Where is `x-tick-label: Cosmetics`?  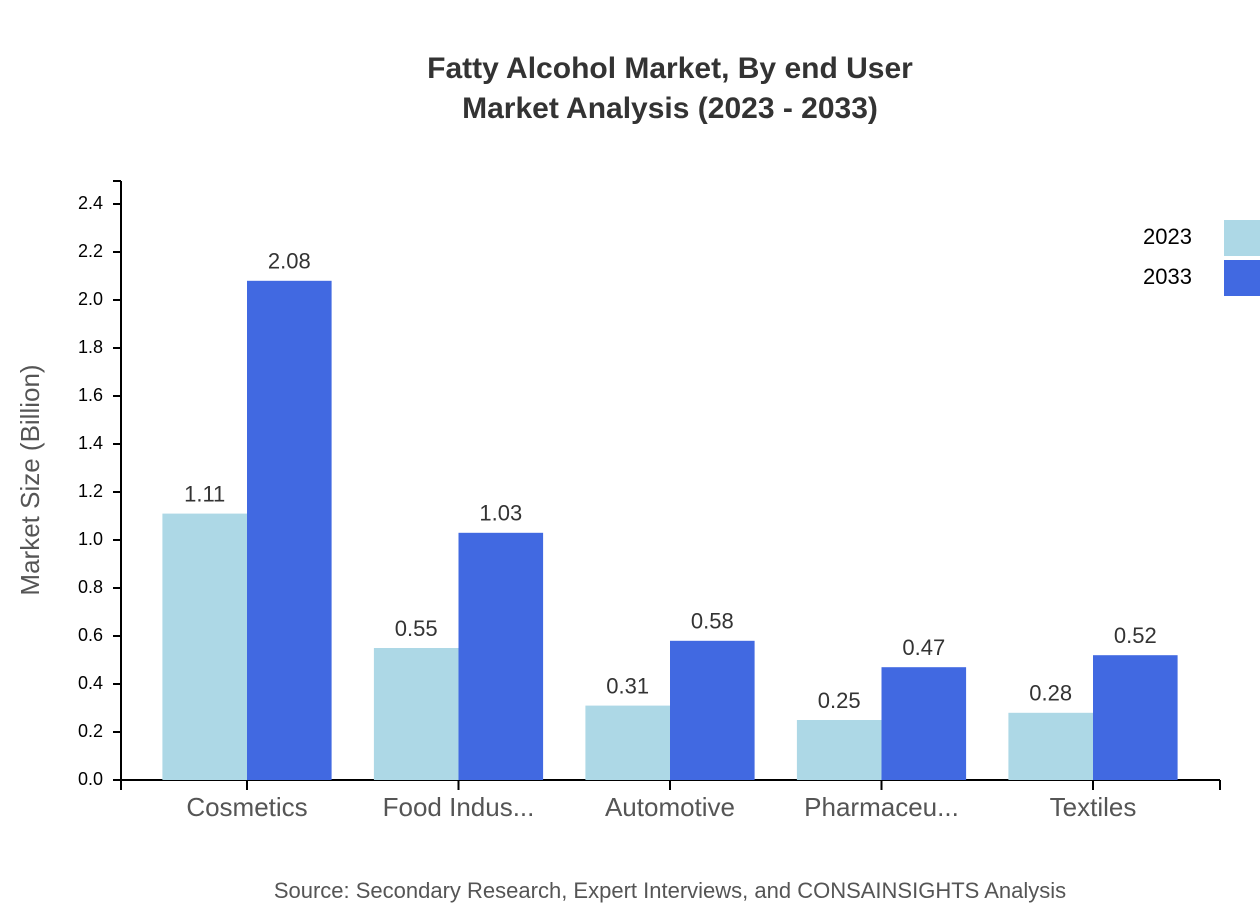
x-tick-label: Cosmetics is located at coordinates (246, 807).